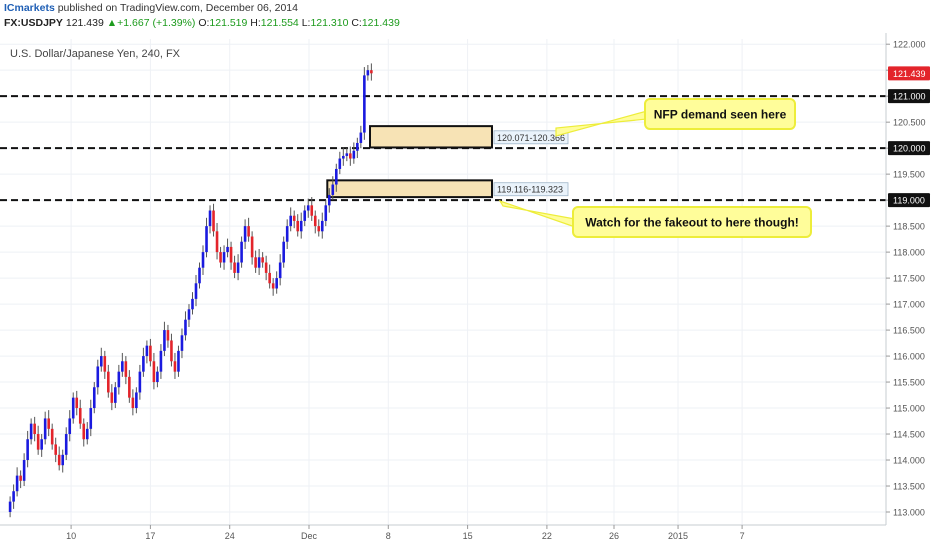 Image resolution: width=932 pixels, height=550 pixels. I want to click on close-value: 121.439, so click(380, 23).